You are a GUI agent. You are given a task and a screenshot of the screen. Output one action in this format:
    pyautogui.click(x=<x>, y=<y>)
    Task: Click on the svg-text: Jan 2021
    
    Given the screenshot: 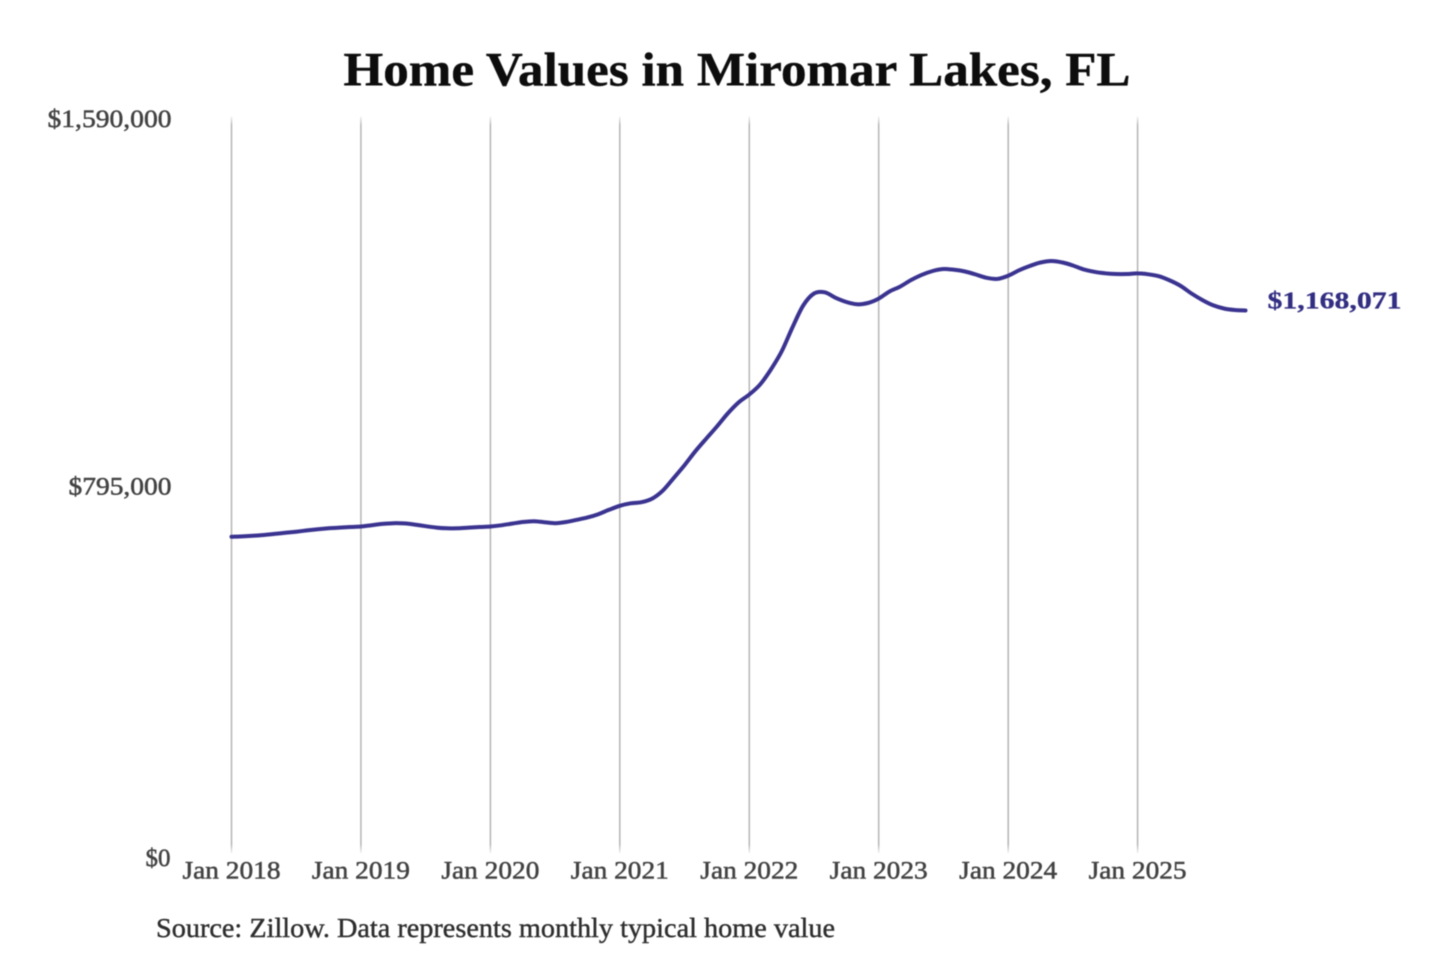 What is the action you would take?
    pyautogui.click(x=620, y=871)
    